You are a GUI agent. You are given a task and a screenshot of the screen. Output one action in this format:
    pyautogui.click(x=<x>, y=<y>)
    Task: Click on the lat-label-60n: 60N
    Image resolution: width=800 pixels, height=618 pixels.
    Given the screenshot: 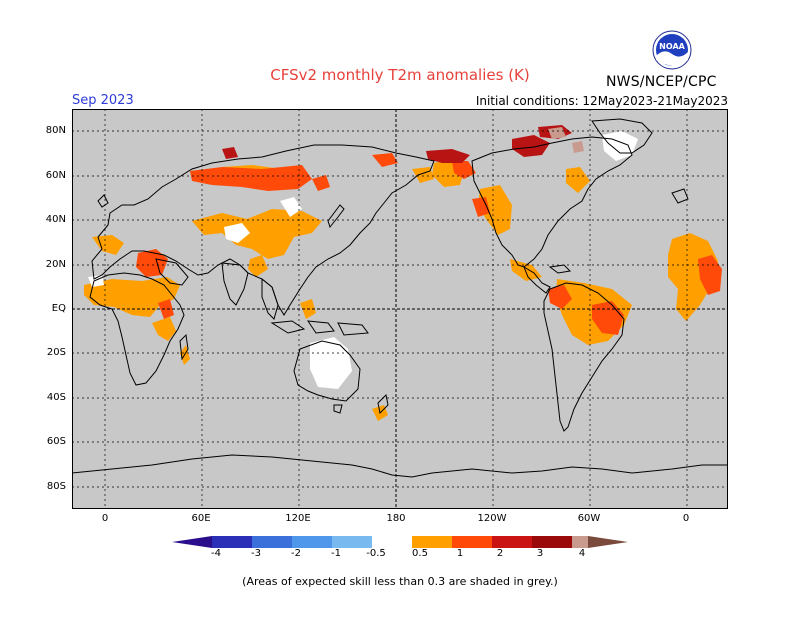 What is the action you would take?
    pyautogui.click(x=55, y=175)
    